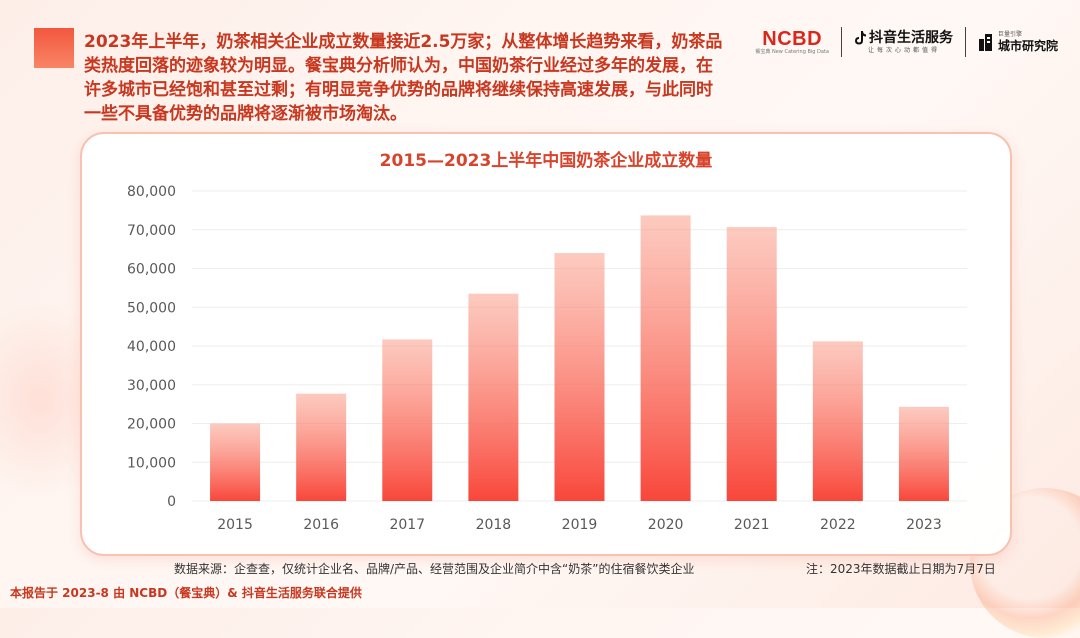 The height and width of the screenshot is (638, 1080). I want to click on building-icon, so click(985, 42).